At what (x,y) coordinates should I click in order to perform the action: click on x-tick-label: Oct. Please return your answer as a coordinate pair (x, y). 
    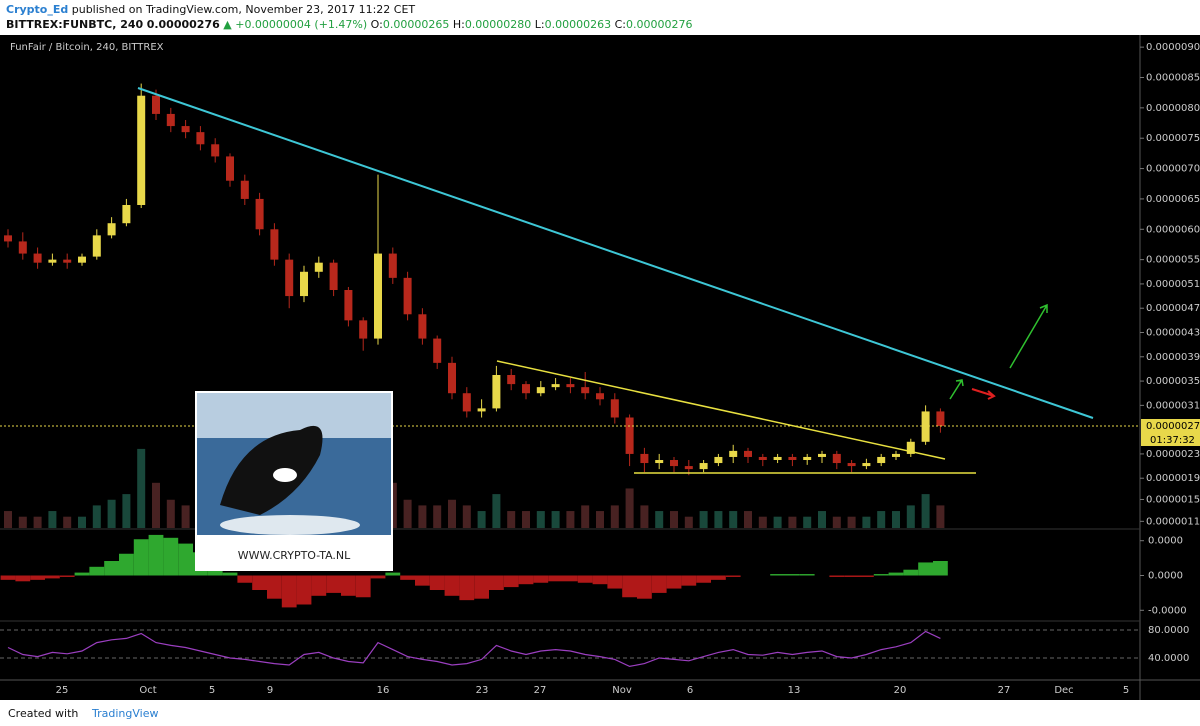
    Looking at the image, I should click on (147, 690).